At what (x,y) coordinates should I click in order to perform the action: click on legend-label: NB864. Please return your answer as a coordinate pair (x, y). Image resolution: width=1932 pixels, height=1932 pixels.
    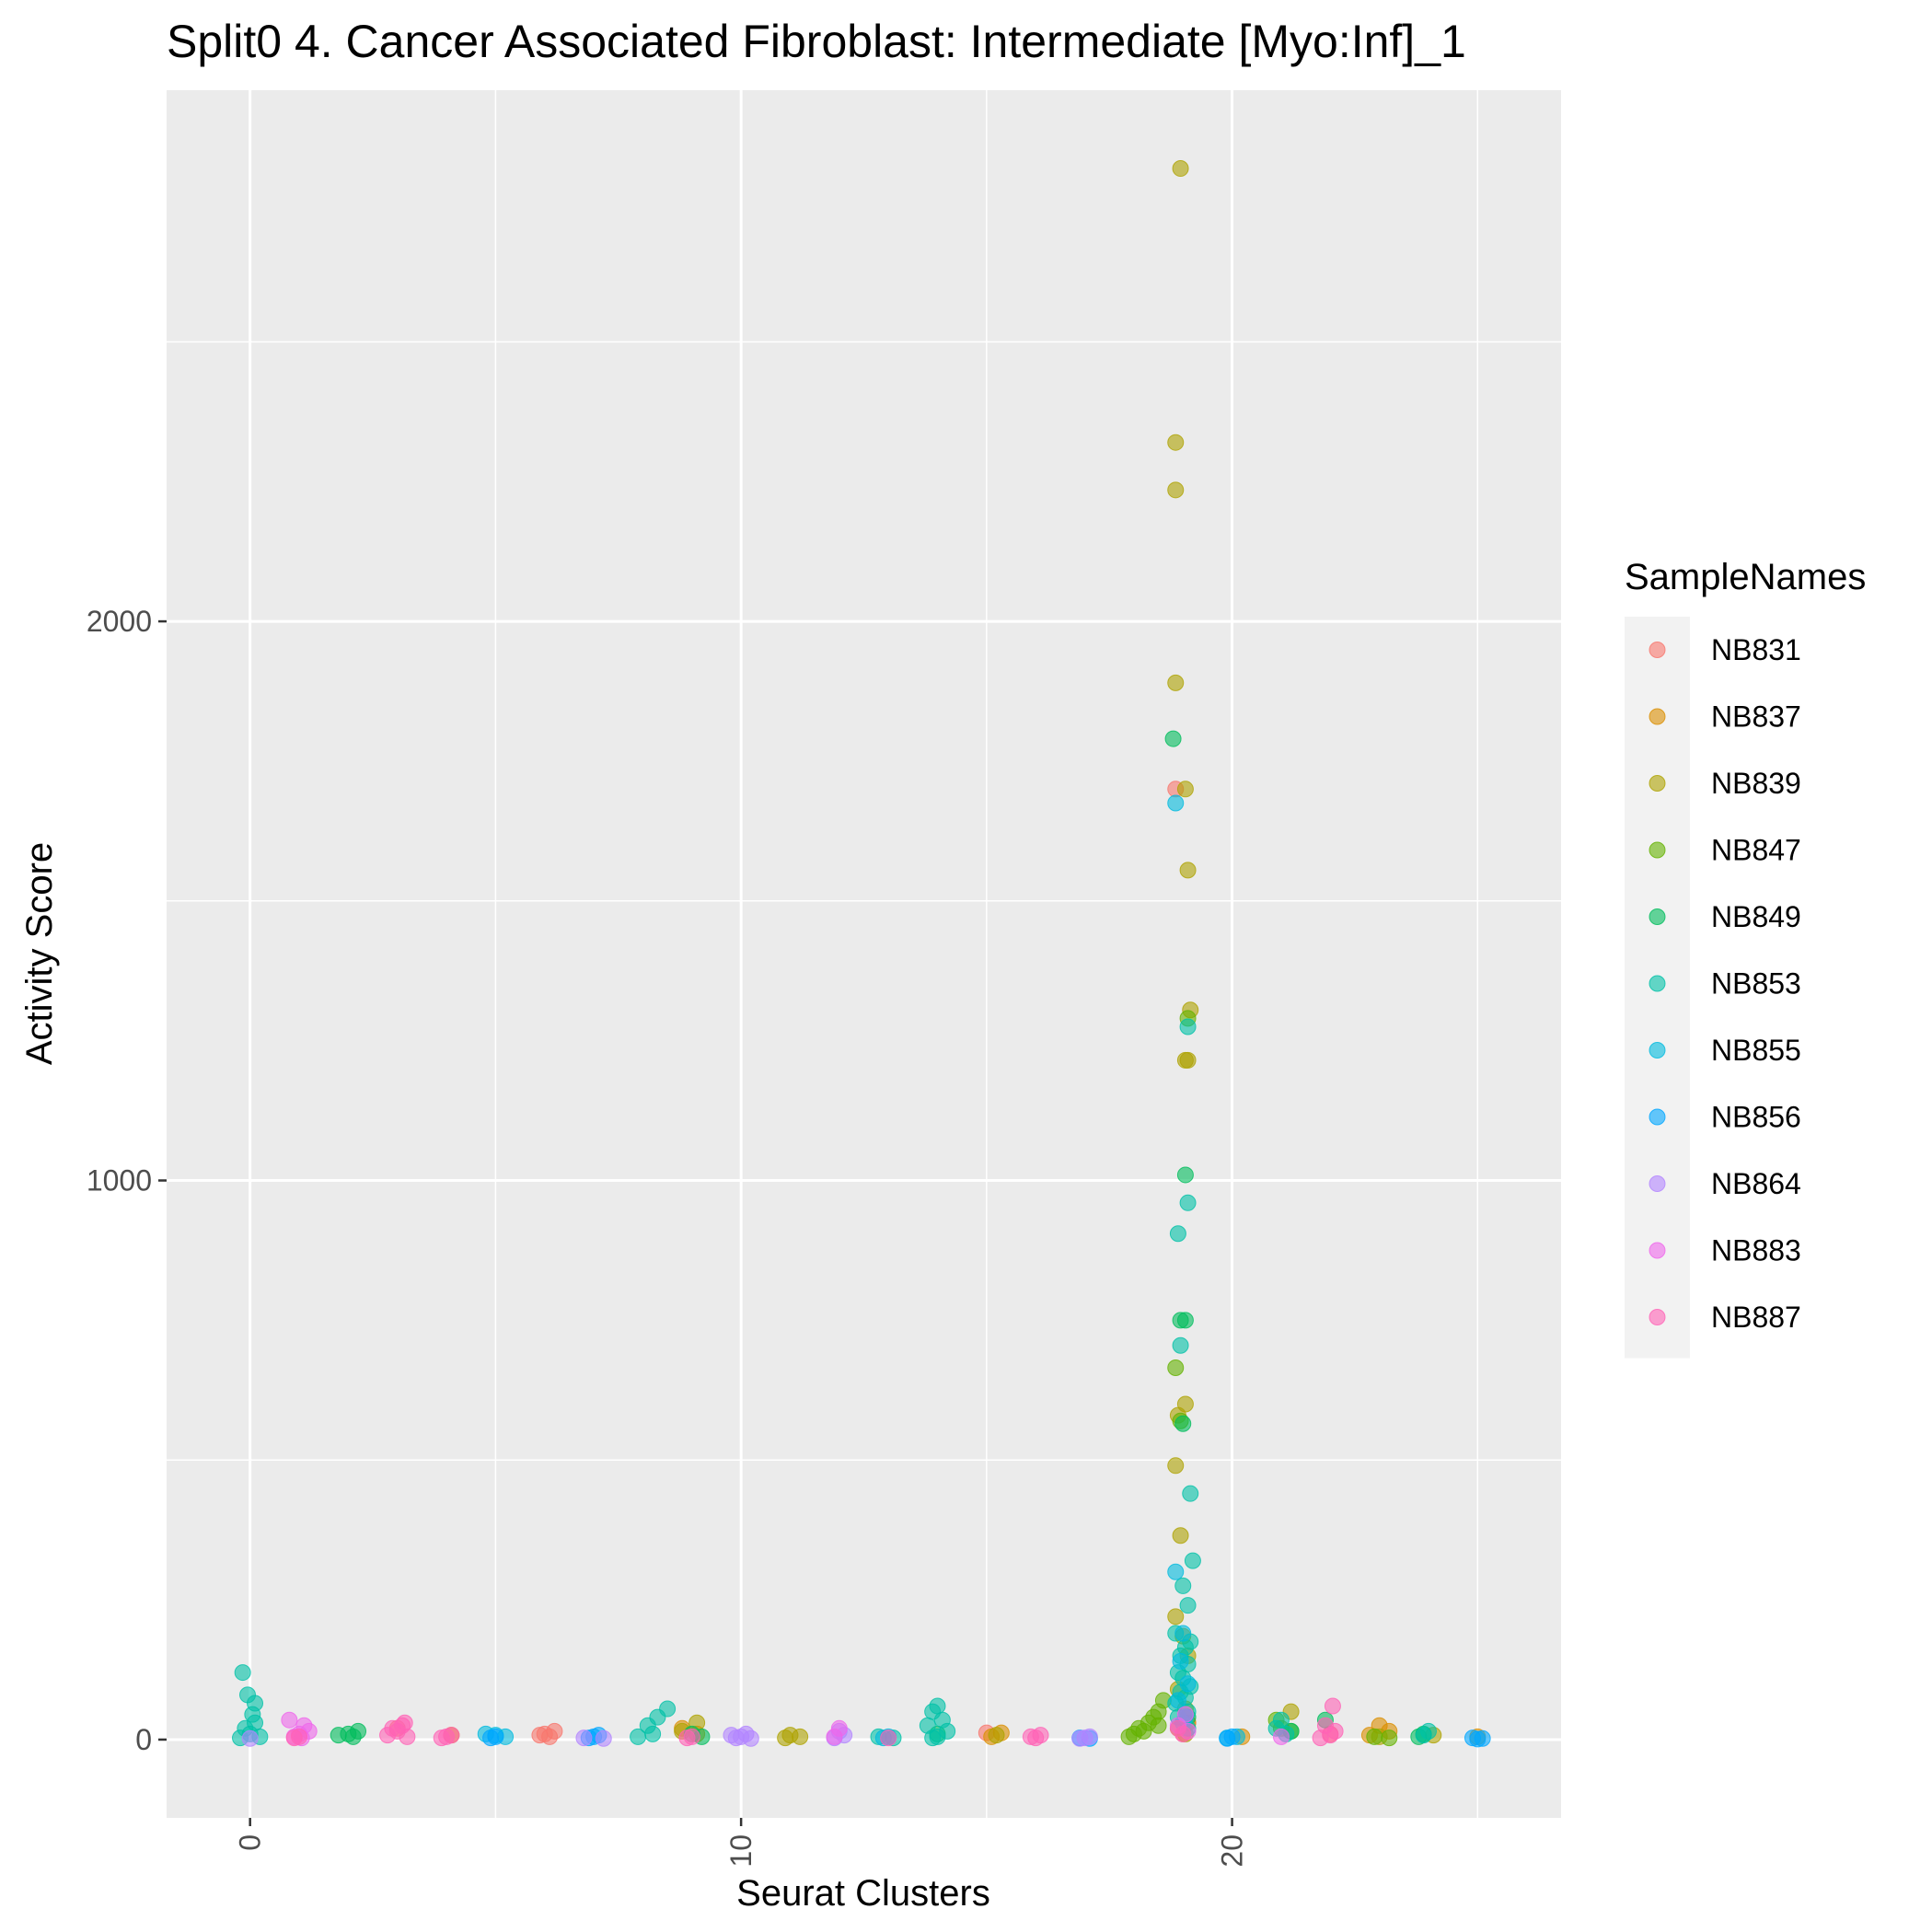
    Looking at the image, I should click on (1756, 1183).